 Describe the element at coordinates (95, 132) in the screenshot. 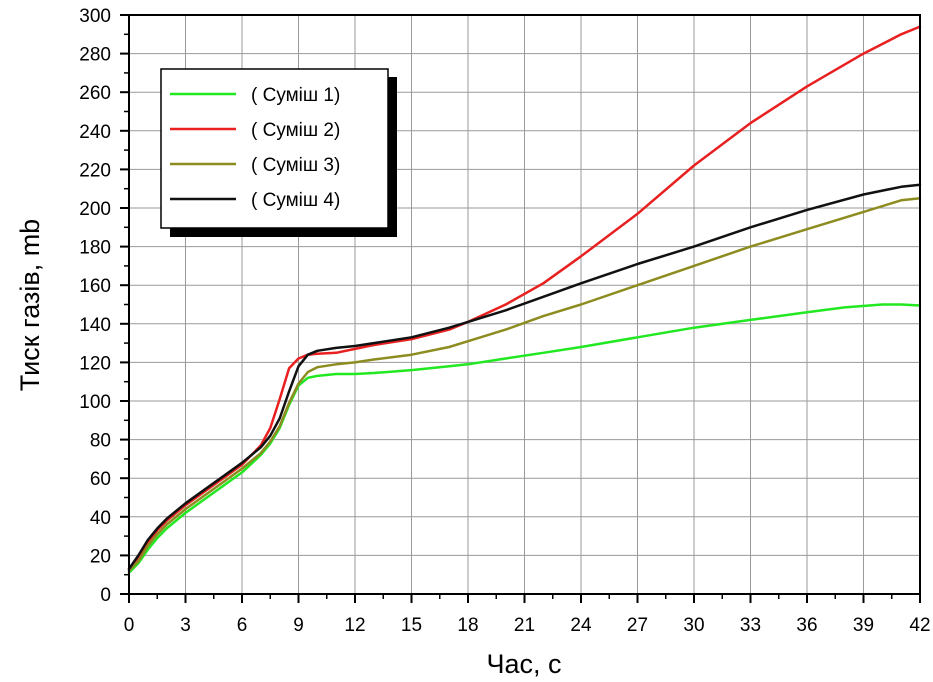

I see `y-tick-label: 240` at that location.